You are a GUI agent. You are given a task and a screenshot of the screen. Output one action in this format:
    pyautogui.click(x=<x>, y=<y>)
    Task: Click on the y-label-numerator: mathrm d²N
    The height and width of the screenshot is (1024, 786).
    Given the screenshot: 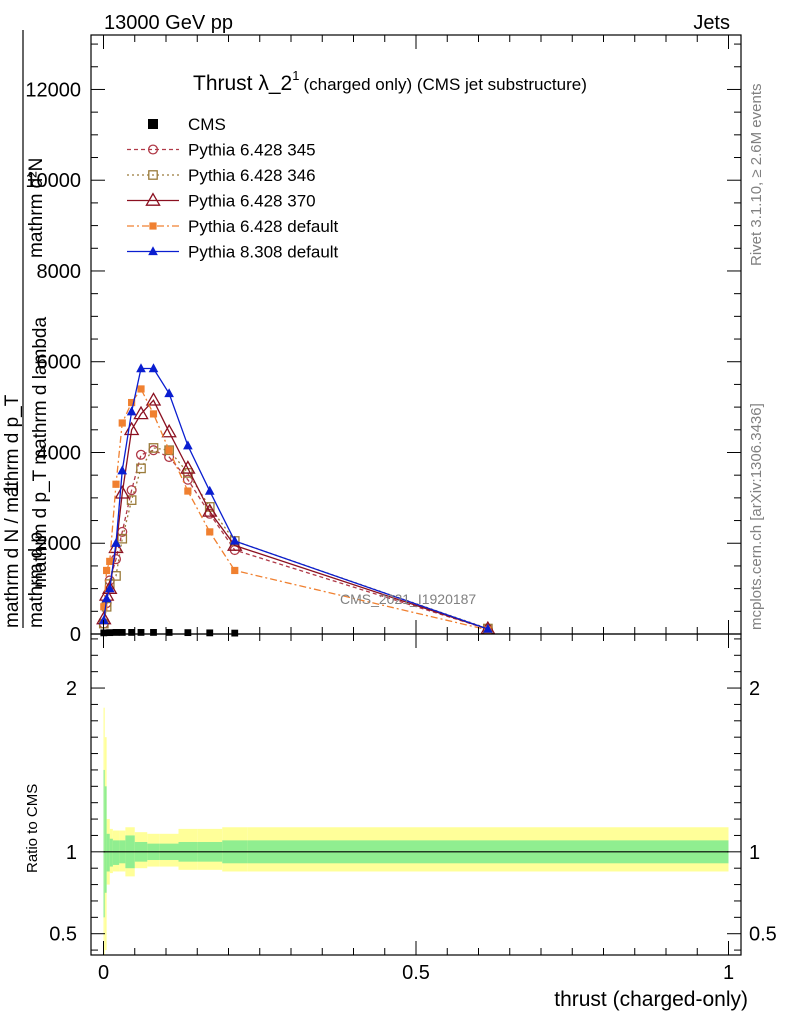 What is the action you would take?
    pyautogui.click(x=36, y=208)
    